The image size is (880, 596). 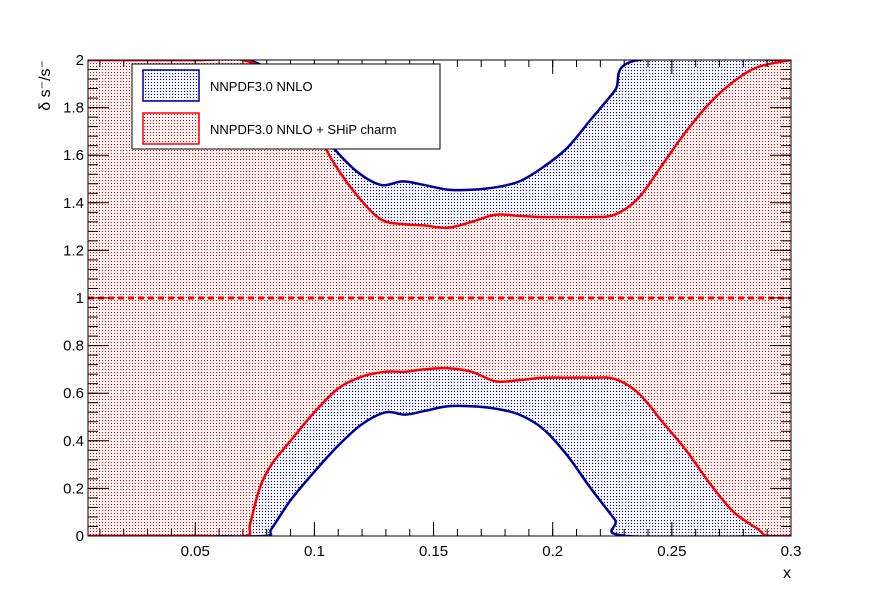 I want to click on y-tick-label: 0.4, so click(x=73, y=441).